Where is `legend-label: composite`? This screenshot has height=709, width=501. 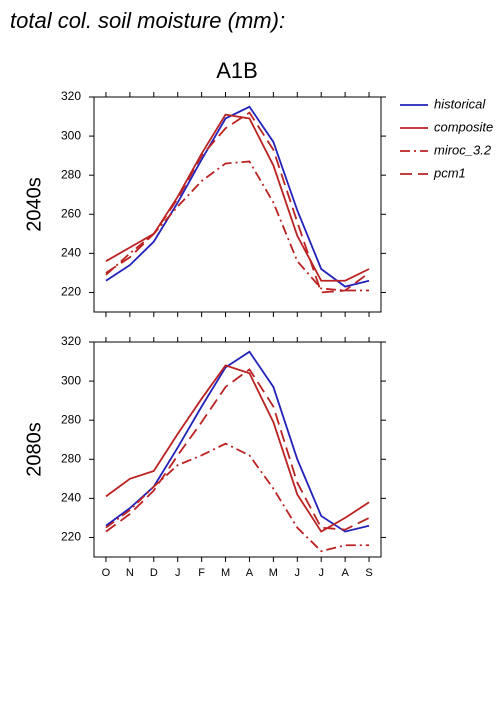 legend-label: composite is located at coordinates (463, 126).